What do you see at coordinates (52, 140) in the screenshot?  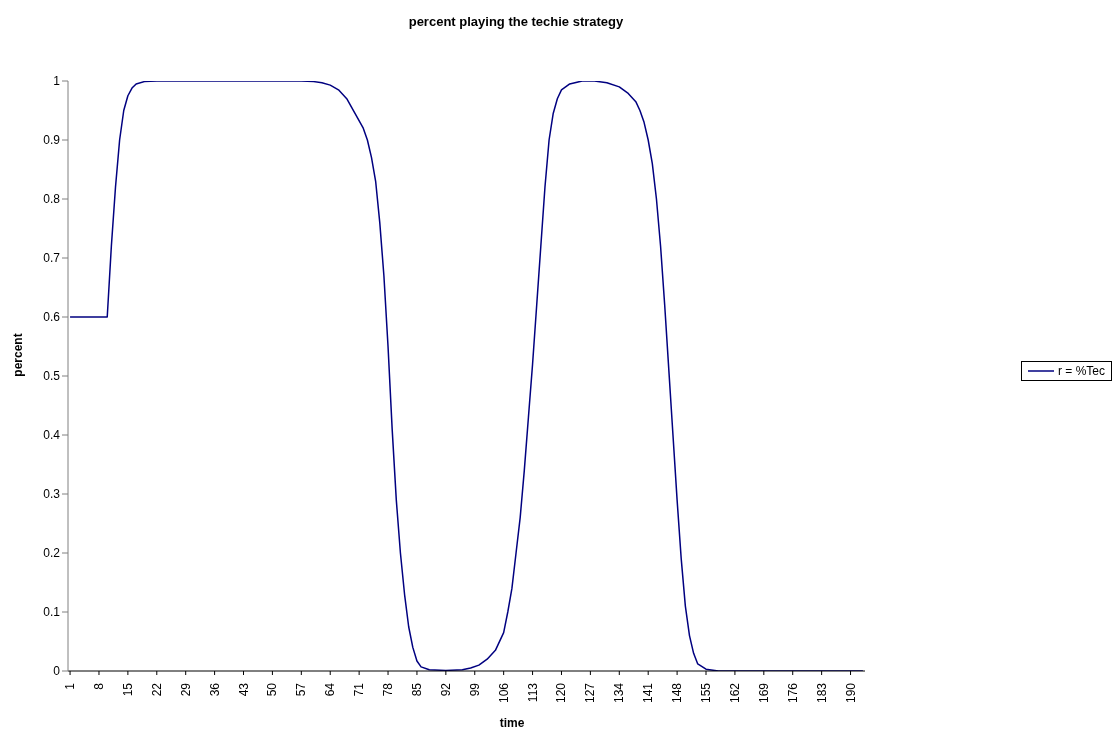 I see `y-tick-label: 0.9` at bounding box center [52, 140].